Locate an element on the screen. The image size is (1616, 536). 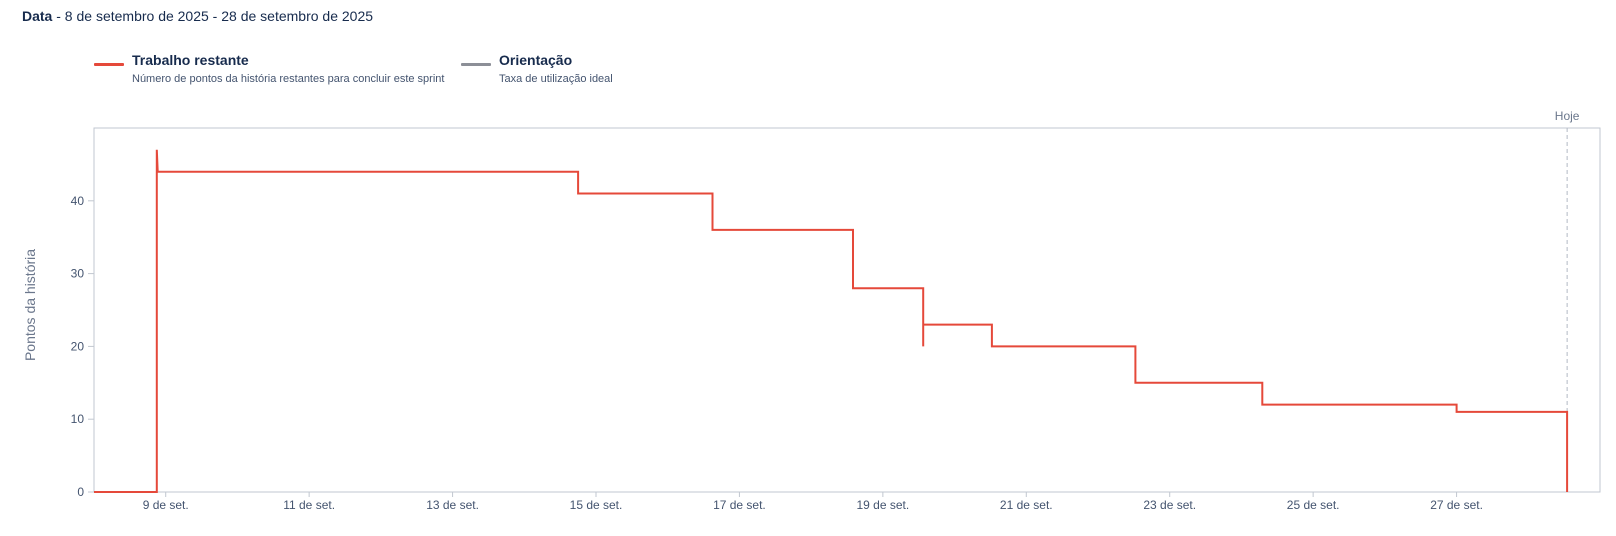
legend-title: Trabalho restante is located at coordinates (190, 60).